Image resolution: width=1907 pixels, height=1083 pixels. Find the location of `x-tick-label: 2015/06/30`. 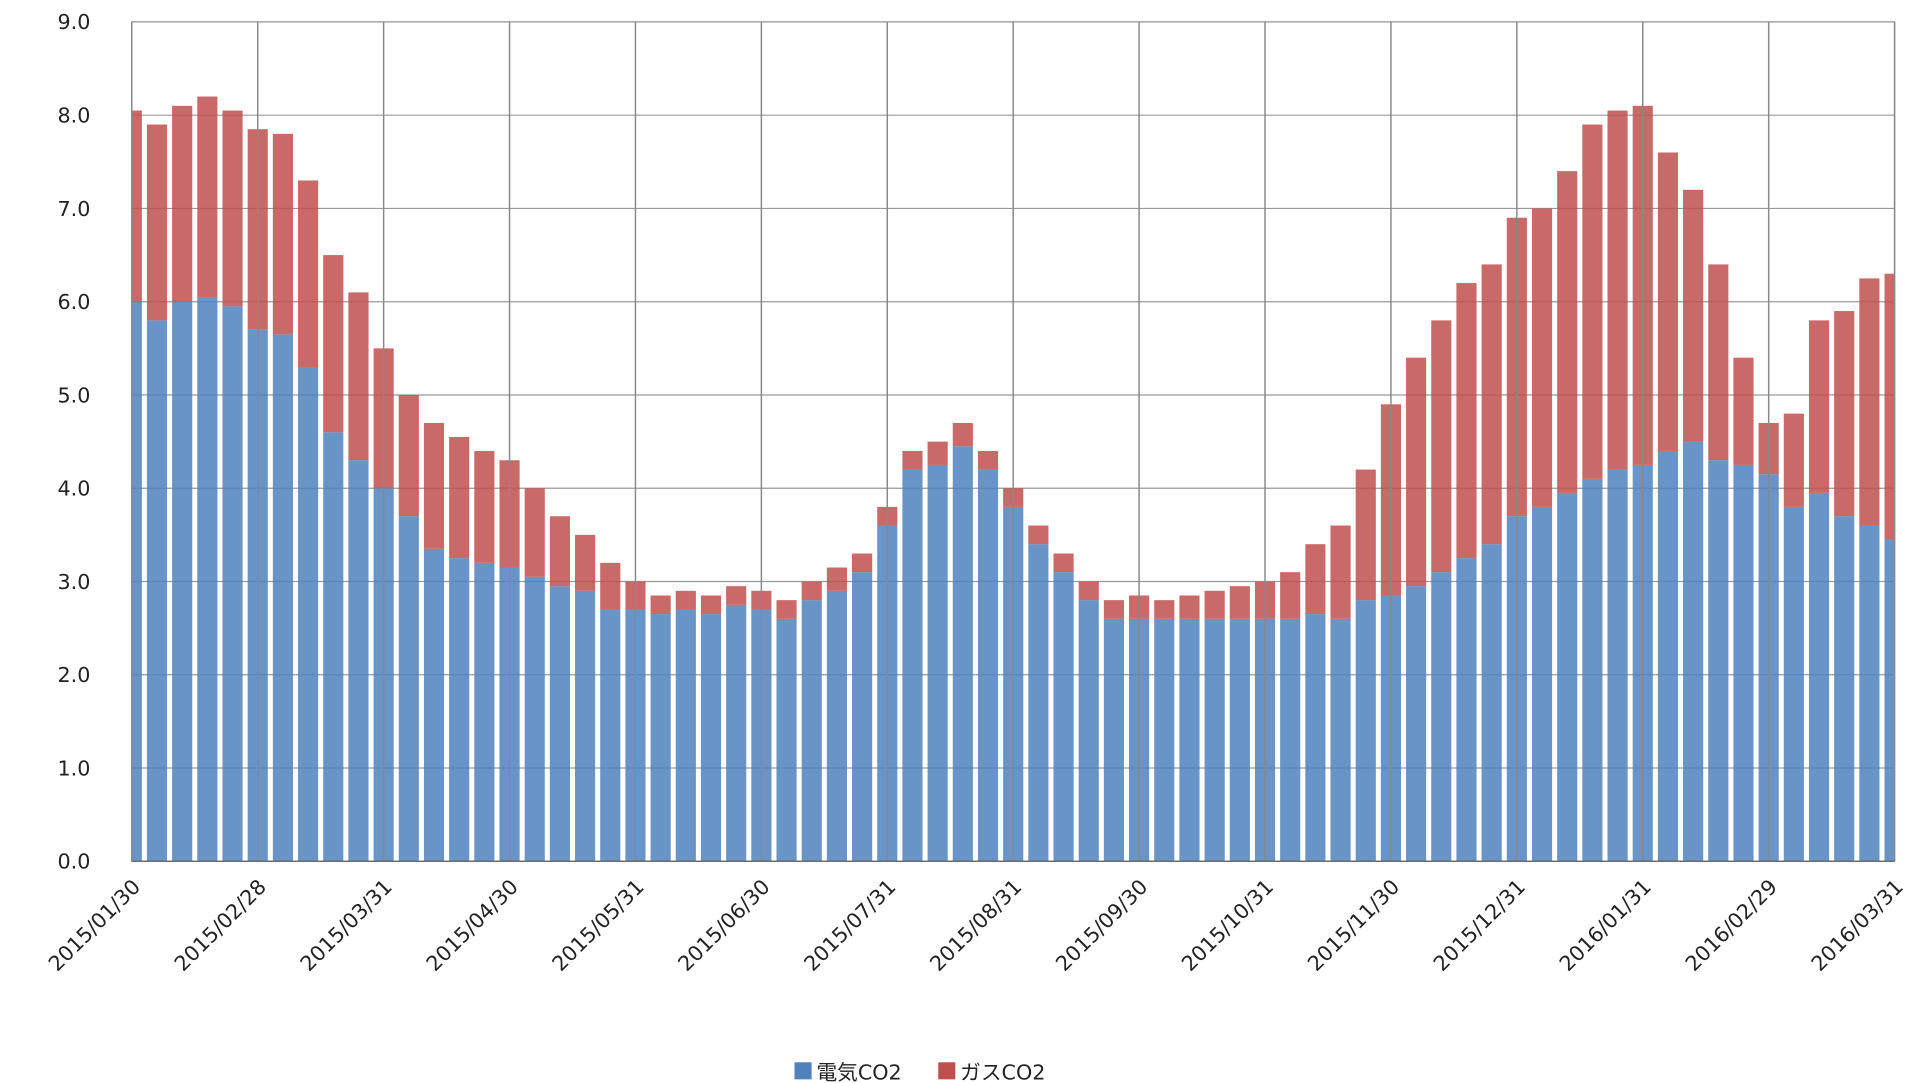

x-tick-label: 2015/06/30 is located at coordinates (723, 925).